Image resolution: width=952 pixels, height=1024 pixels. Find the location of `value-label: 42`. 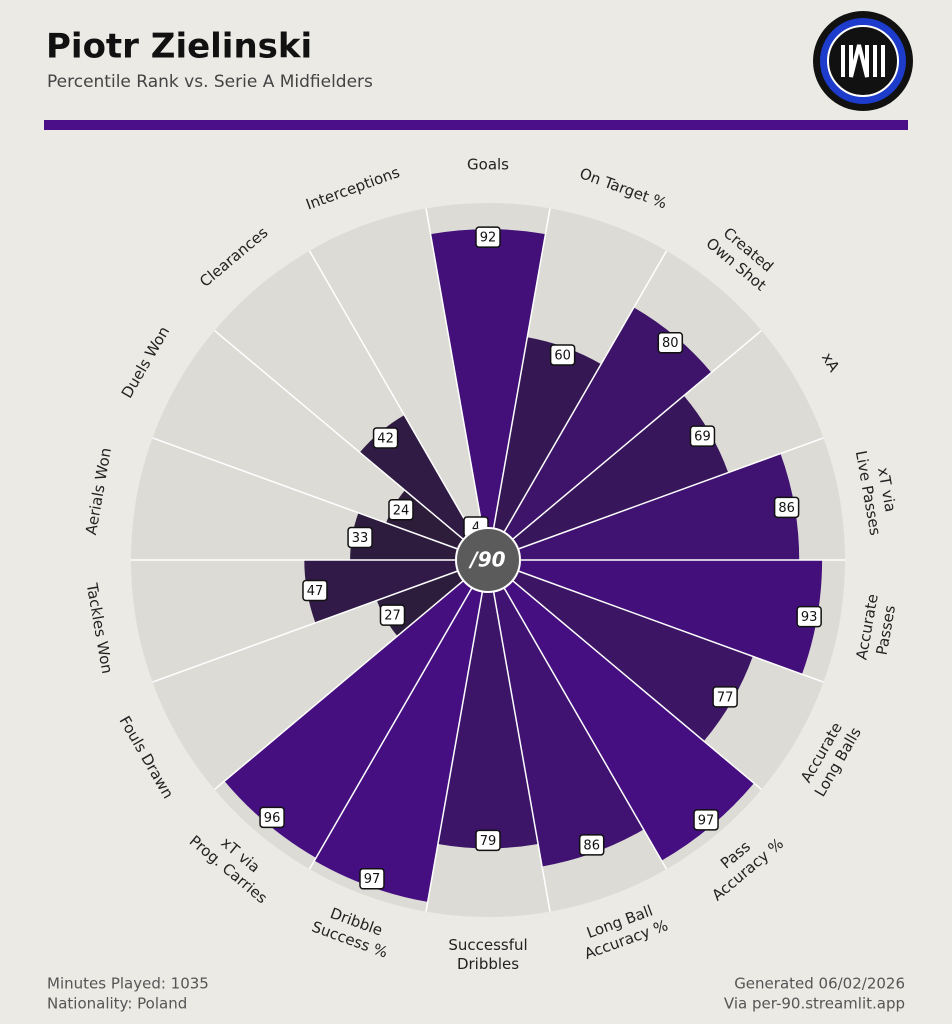

value-label: 42 is located at coordinates (385, 438).